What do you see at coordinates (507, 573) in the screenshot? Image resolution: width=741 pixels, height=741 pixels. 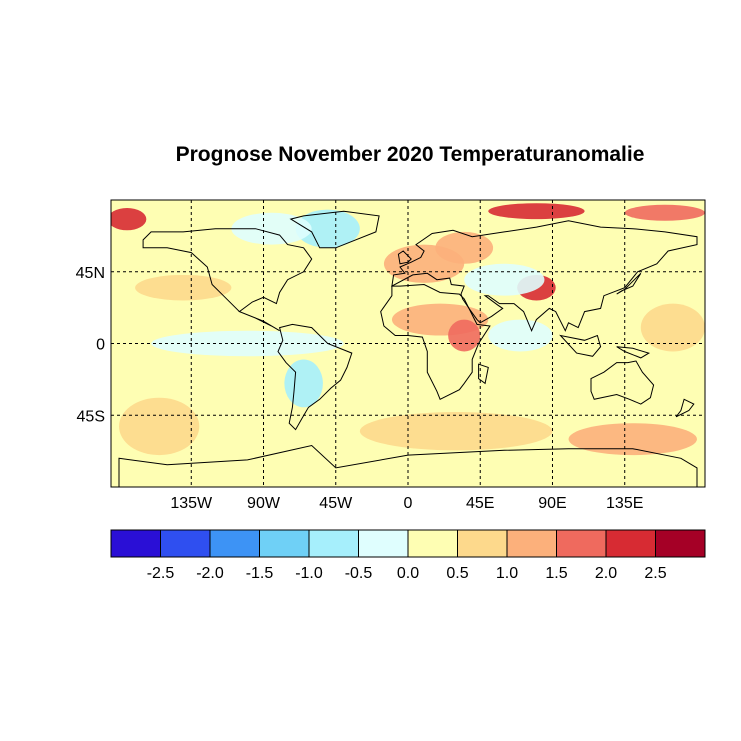 I see `colorbar-label: 1.0` at bounding box center [507, 573].